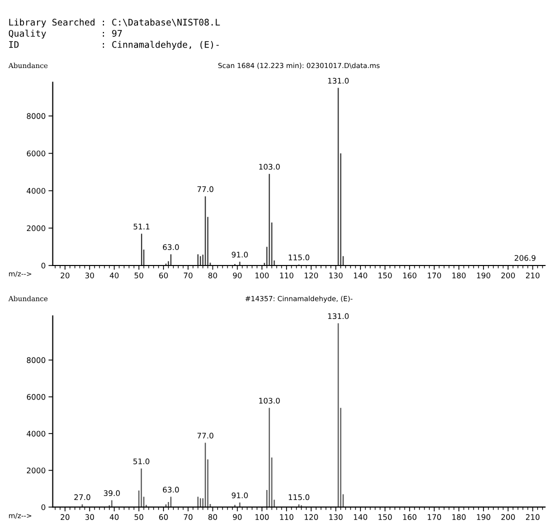  What do you see at coordinates (114, 45) in the screenshot?
I see `text: ID : Cinnamaldehyde, (E)-` at bounding box center [114, 45].